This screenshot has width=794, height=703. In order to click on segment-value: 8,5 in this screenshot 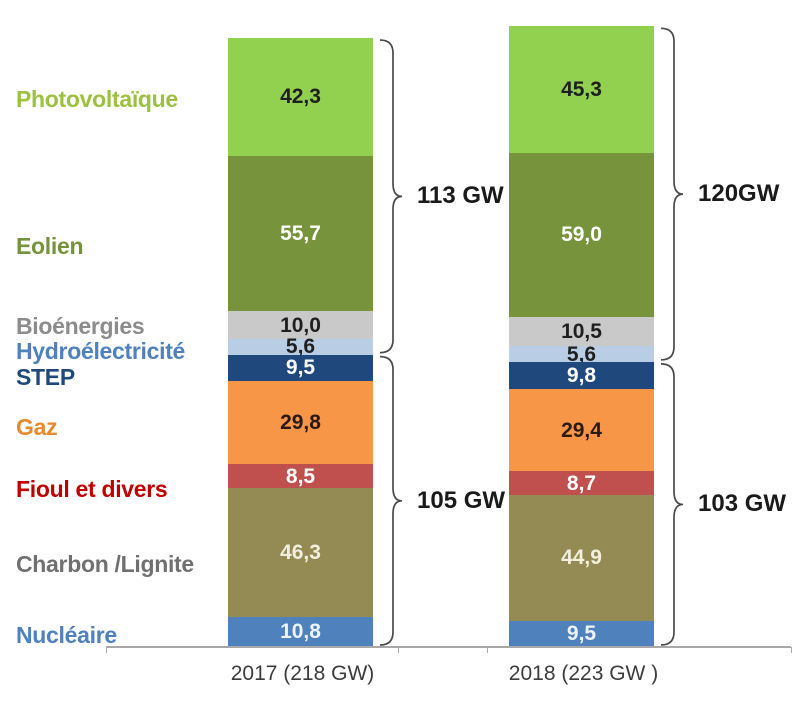, I will do `click(300, 476)`.